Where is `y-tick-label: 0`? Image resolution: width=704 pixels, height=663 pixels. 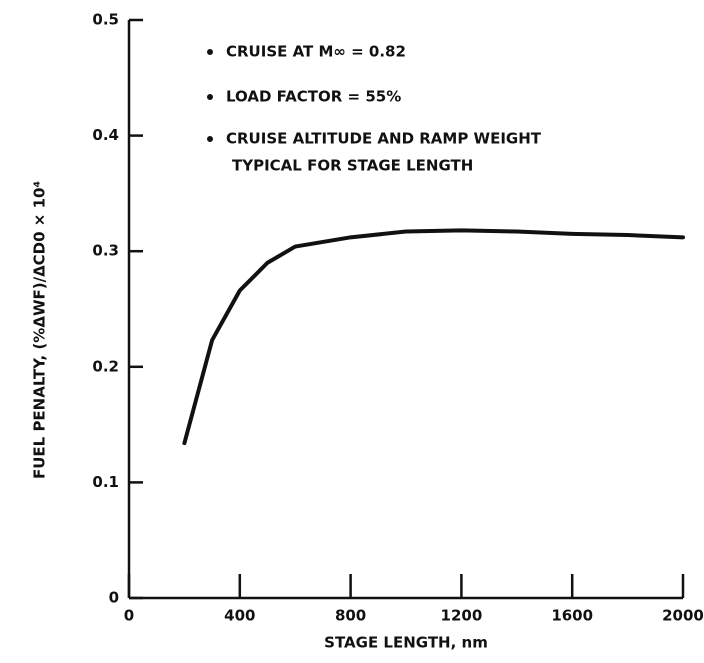 y-tick-label: 0 is located at coordinates (114, 598).